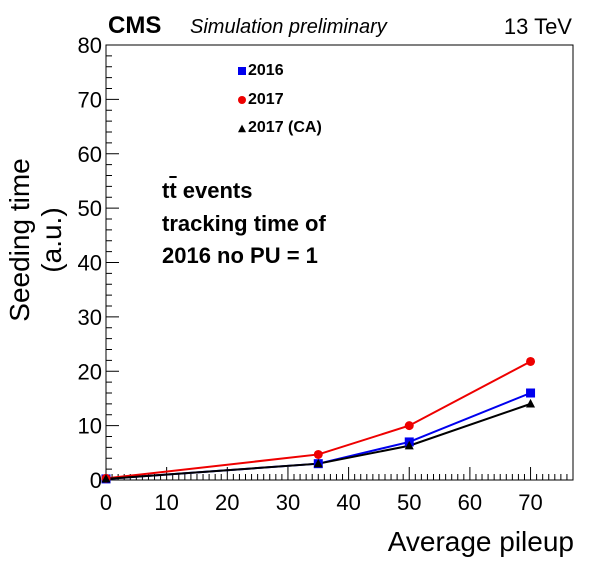 The width and height of the screenshot is (596, 572). Describe the element at coordinates (244, 223) in the screenshot. I see `annotation-line-2: tracking time of` at that location.